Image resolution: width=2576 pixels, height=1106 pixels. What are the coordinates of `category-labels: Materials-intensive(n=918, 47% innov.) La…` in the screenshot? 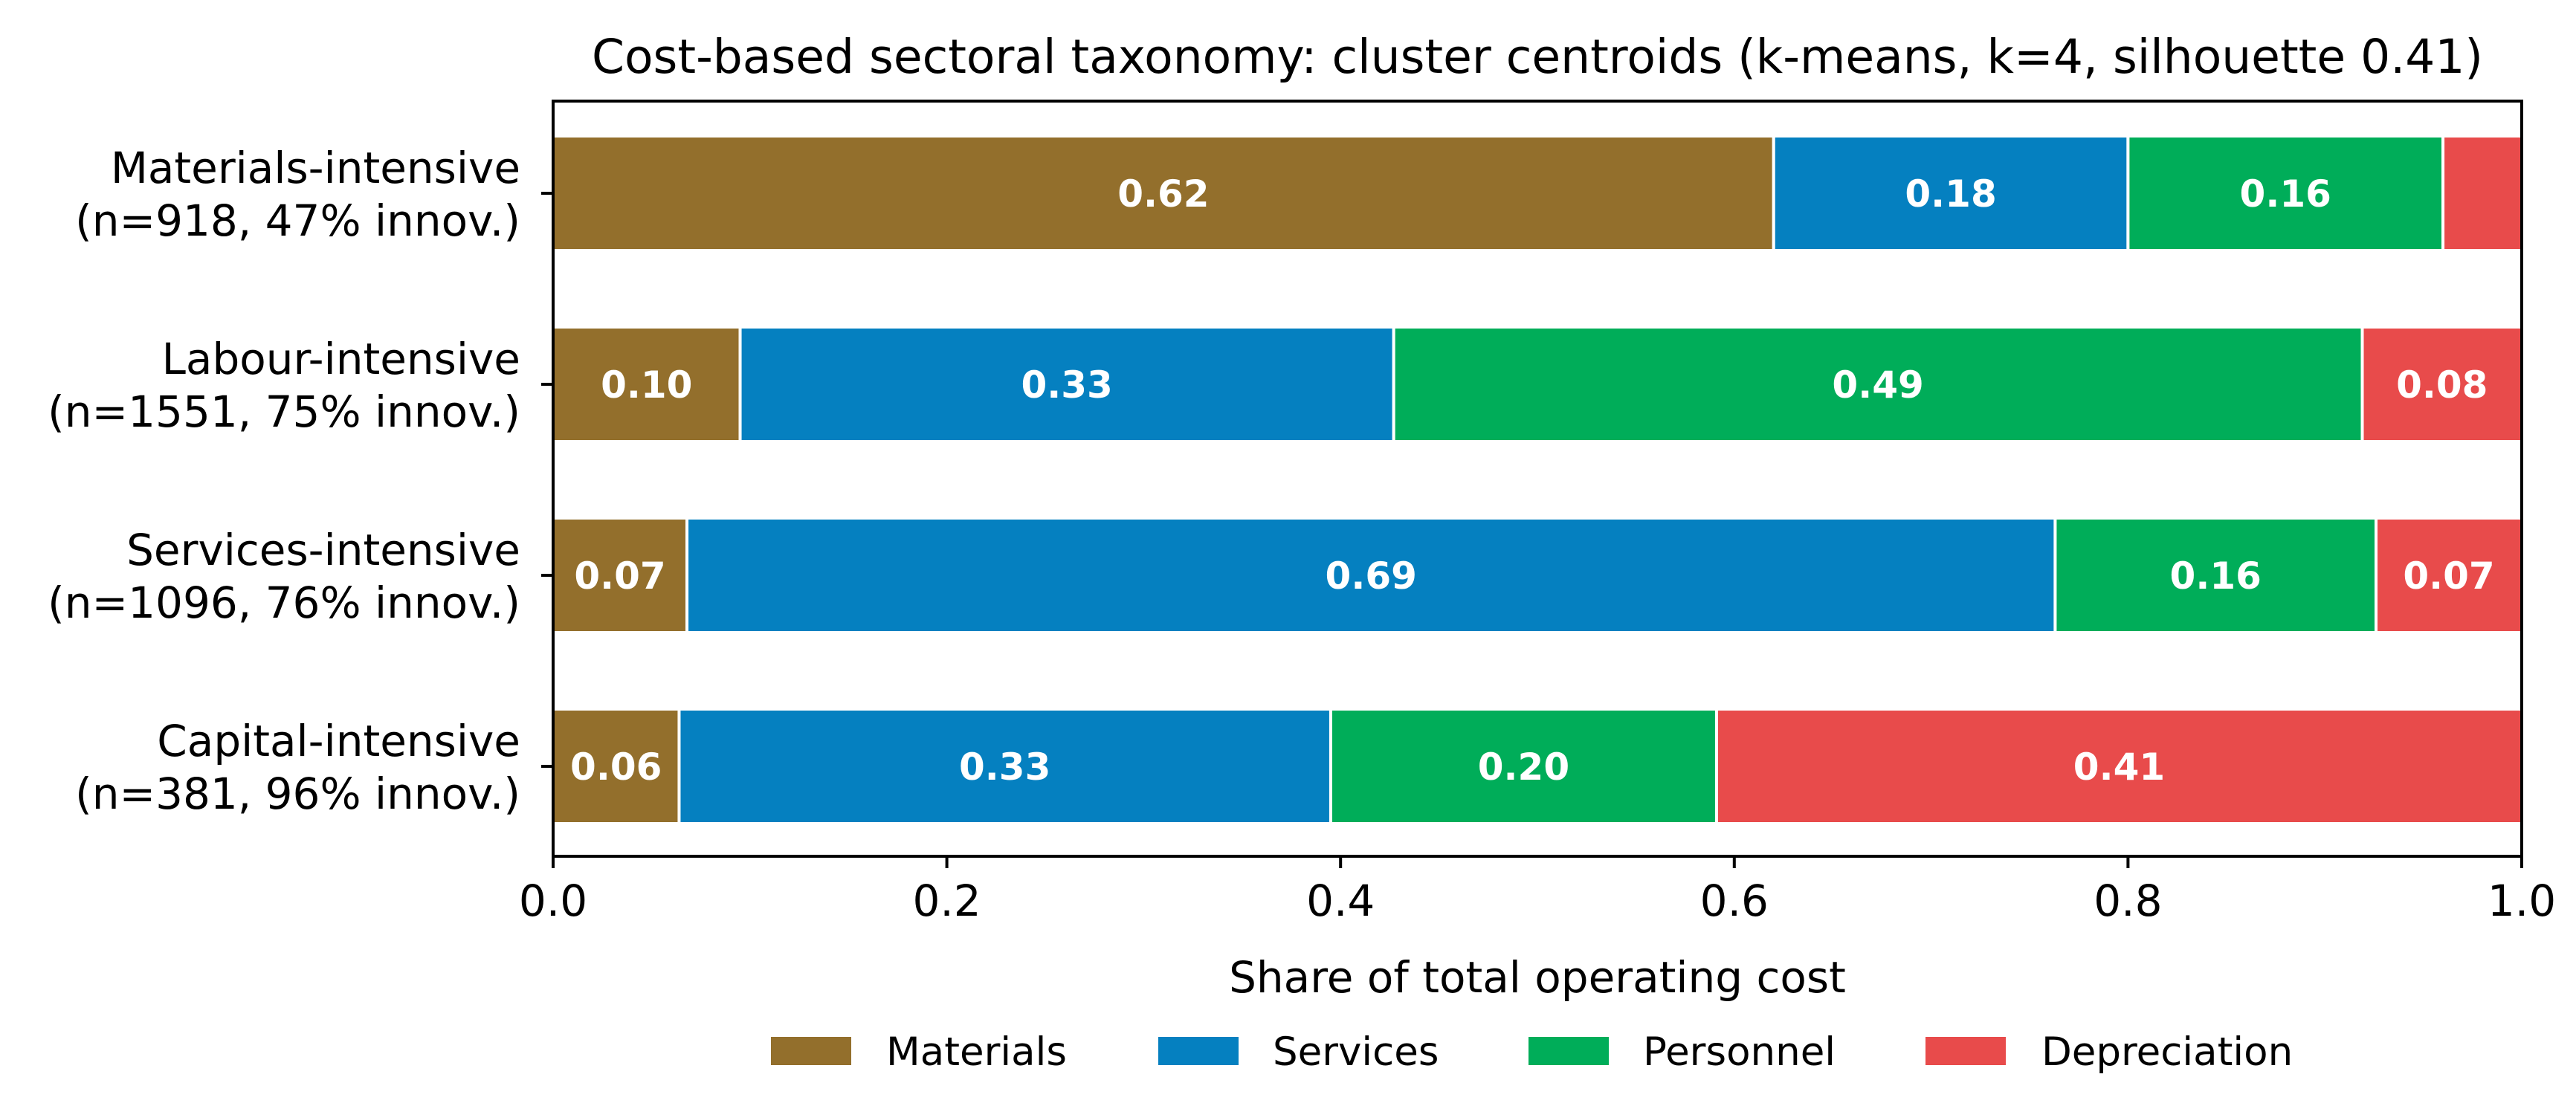 It's located at (300, 481).